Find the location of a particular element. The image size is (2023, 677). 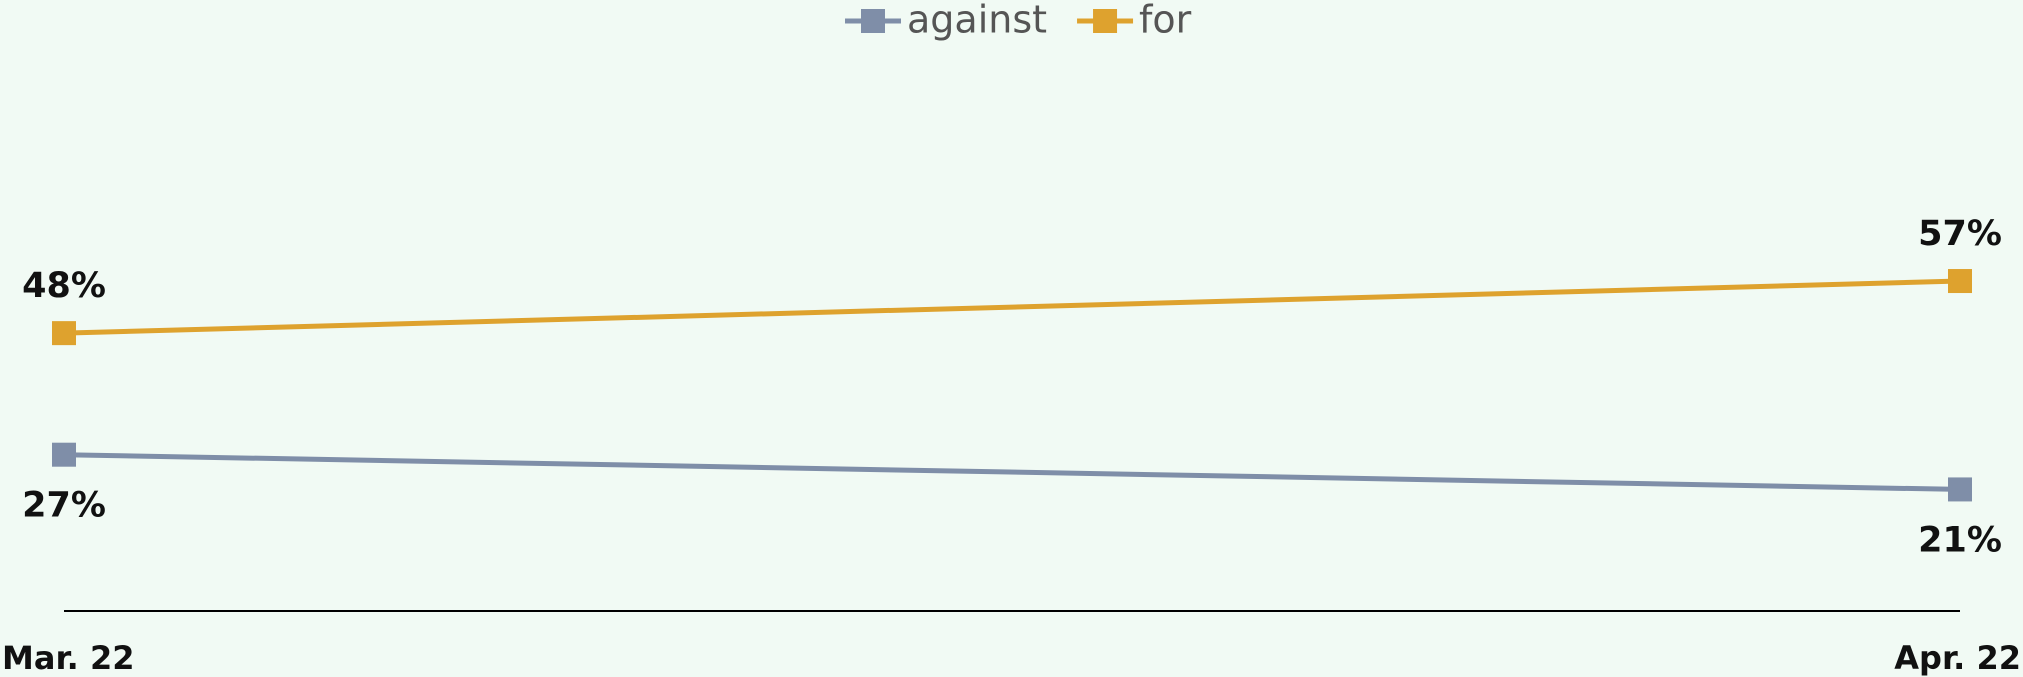

legend-label: against is located at coordinates (977, 21).